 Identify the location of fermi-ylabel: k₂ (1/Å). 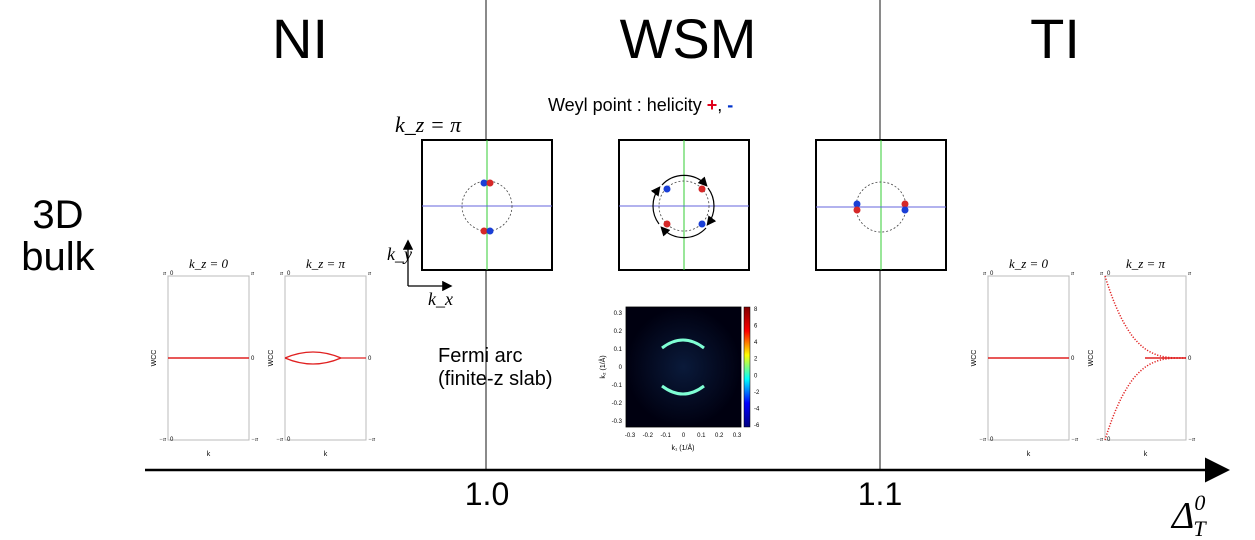
(602, 366).